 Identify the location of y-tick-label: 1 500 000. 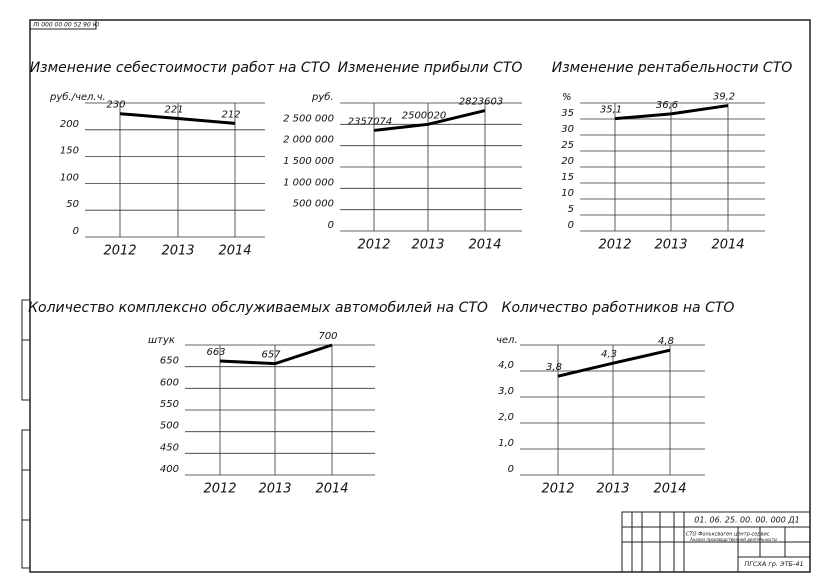
(308, 161).